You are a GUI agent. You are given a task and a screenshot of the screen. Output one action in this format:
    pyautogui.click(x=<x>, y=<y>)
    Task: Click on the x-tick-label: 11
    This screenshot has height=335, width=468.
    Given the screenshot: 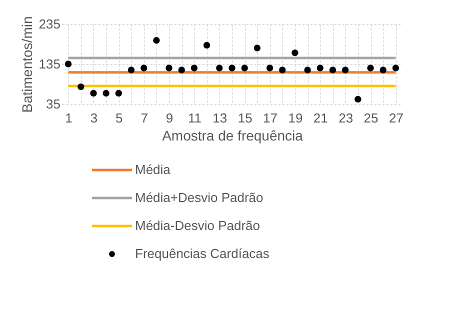 What is the action you would take?
    pyautogui.click(x=195, y=118)
    